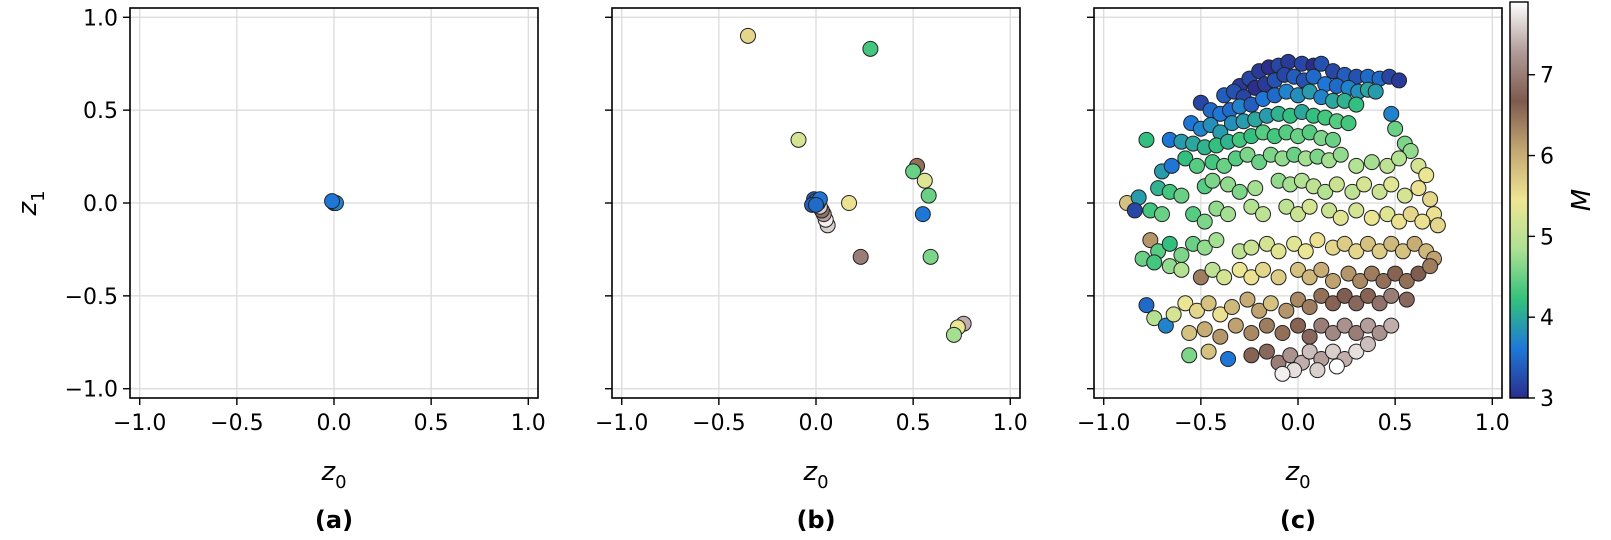 This screenshot has width=1611, height=540. I want to click on colorbar-tick-label: 4, so click(1547, 318).